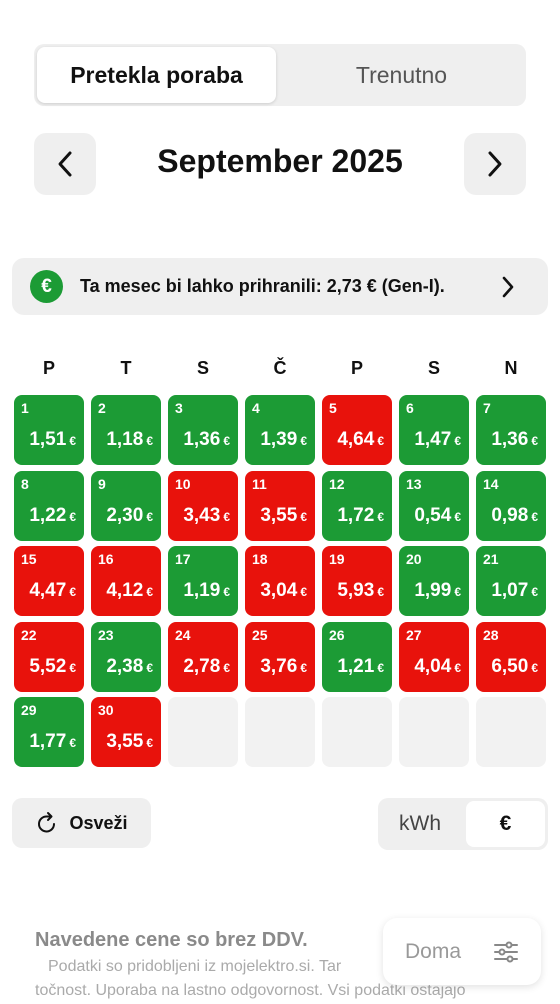  Describe the element at coordinates (280, 368) in the screenshot. I see `weekday-label: Č` at that location.